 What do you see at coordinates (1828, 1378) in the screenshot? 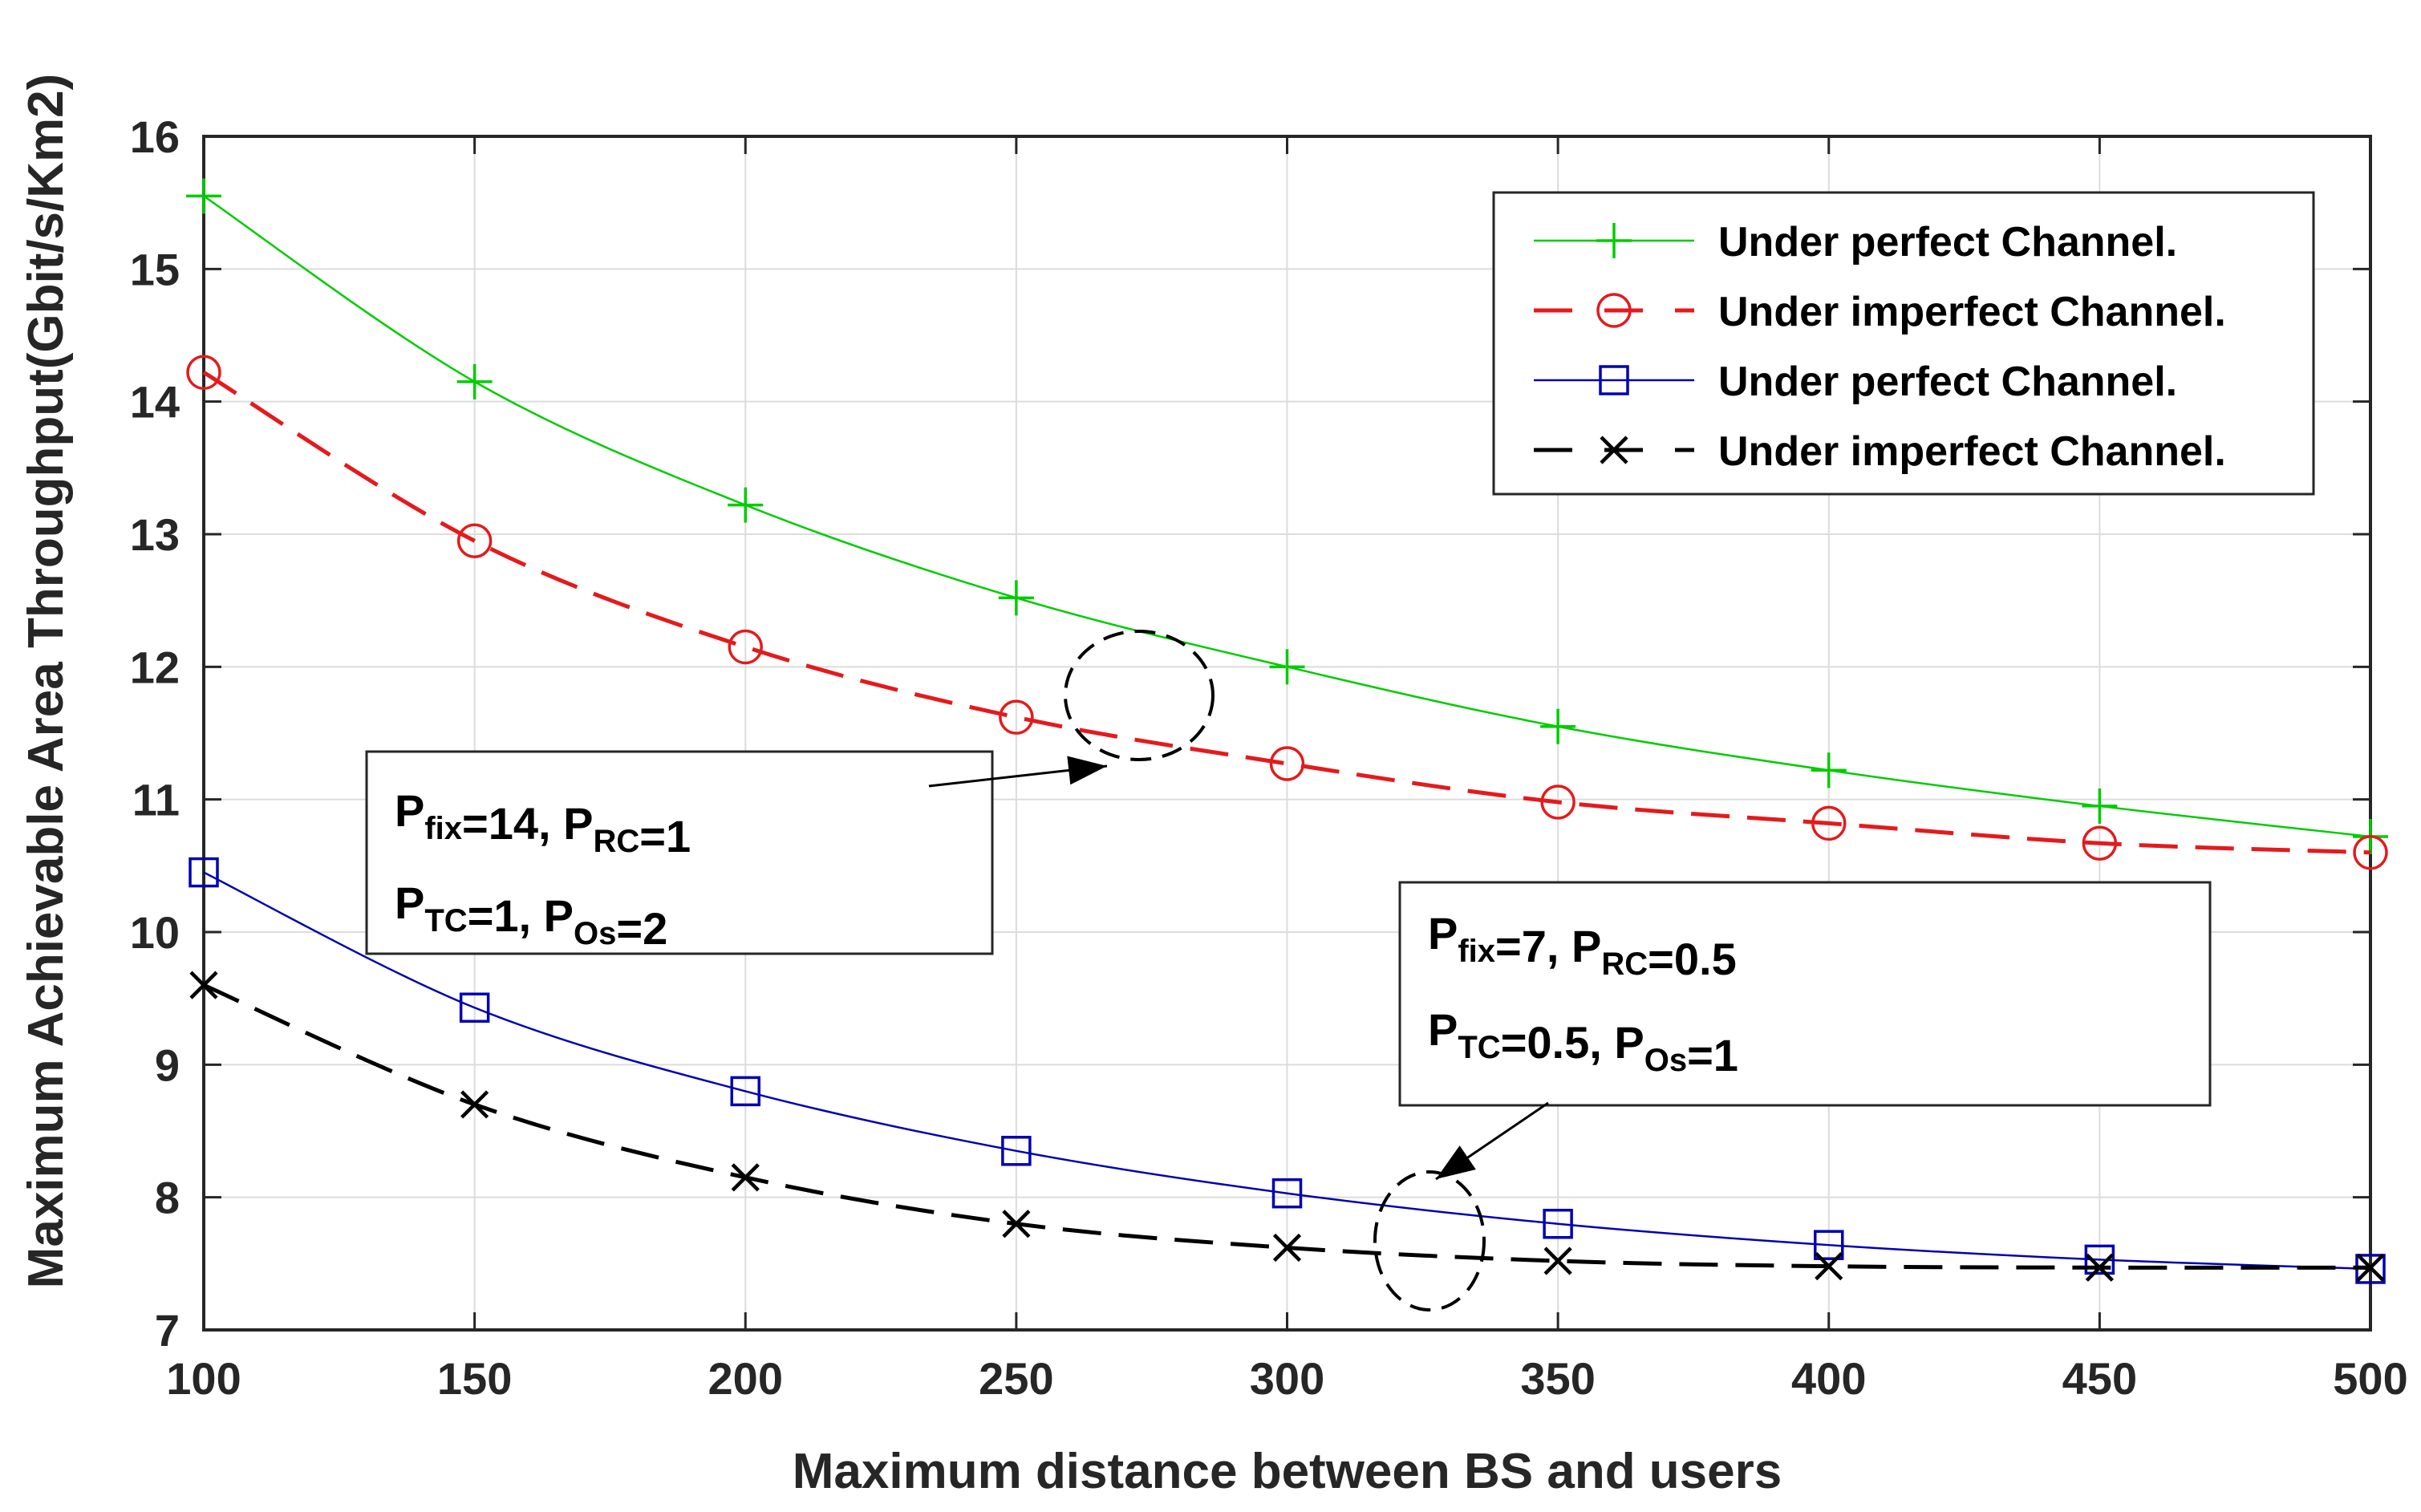
I see `x-tick-label: 400` at bounding box center [1828, 1378].